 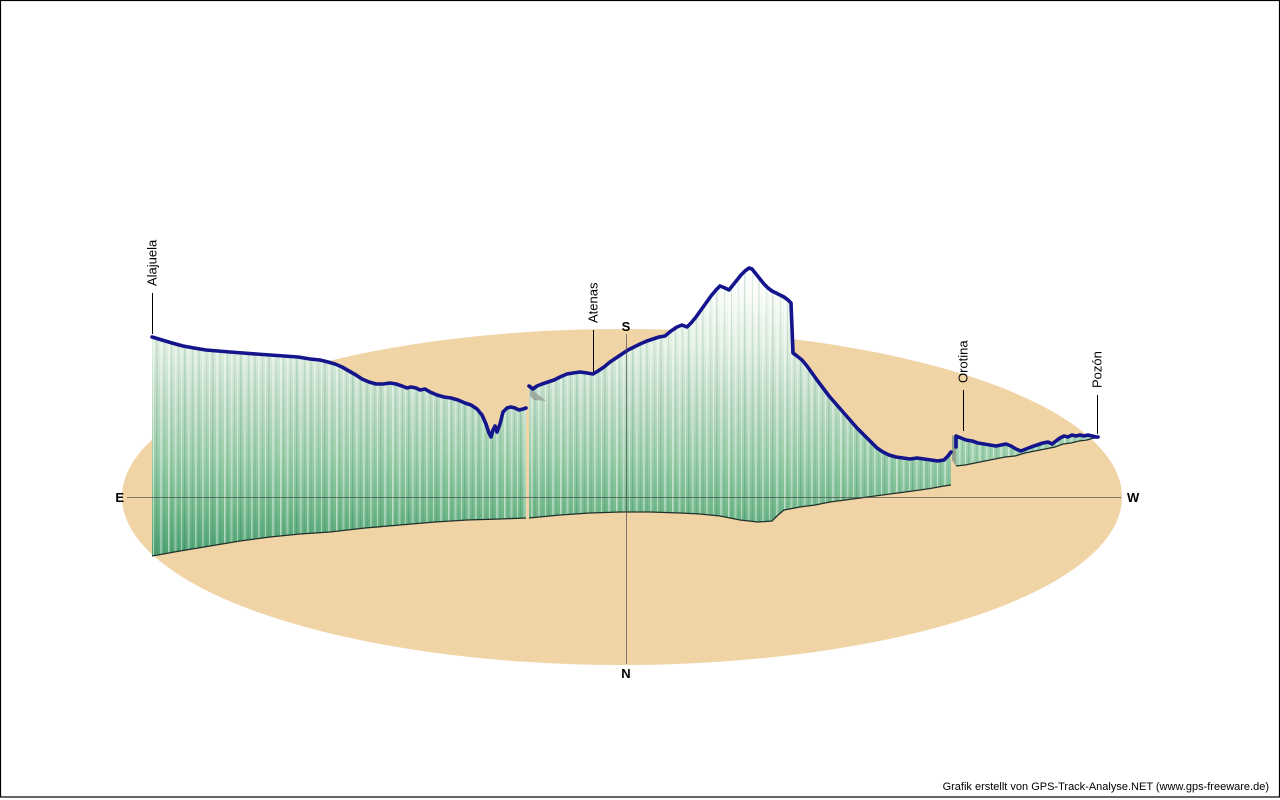 What do you see at coordinates (1097, 369) in the screenshot?
I see `waypoint-label: Pozón` at bounding box center [1097, 369].